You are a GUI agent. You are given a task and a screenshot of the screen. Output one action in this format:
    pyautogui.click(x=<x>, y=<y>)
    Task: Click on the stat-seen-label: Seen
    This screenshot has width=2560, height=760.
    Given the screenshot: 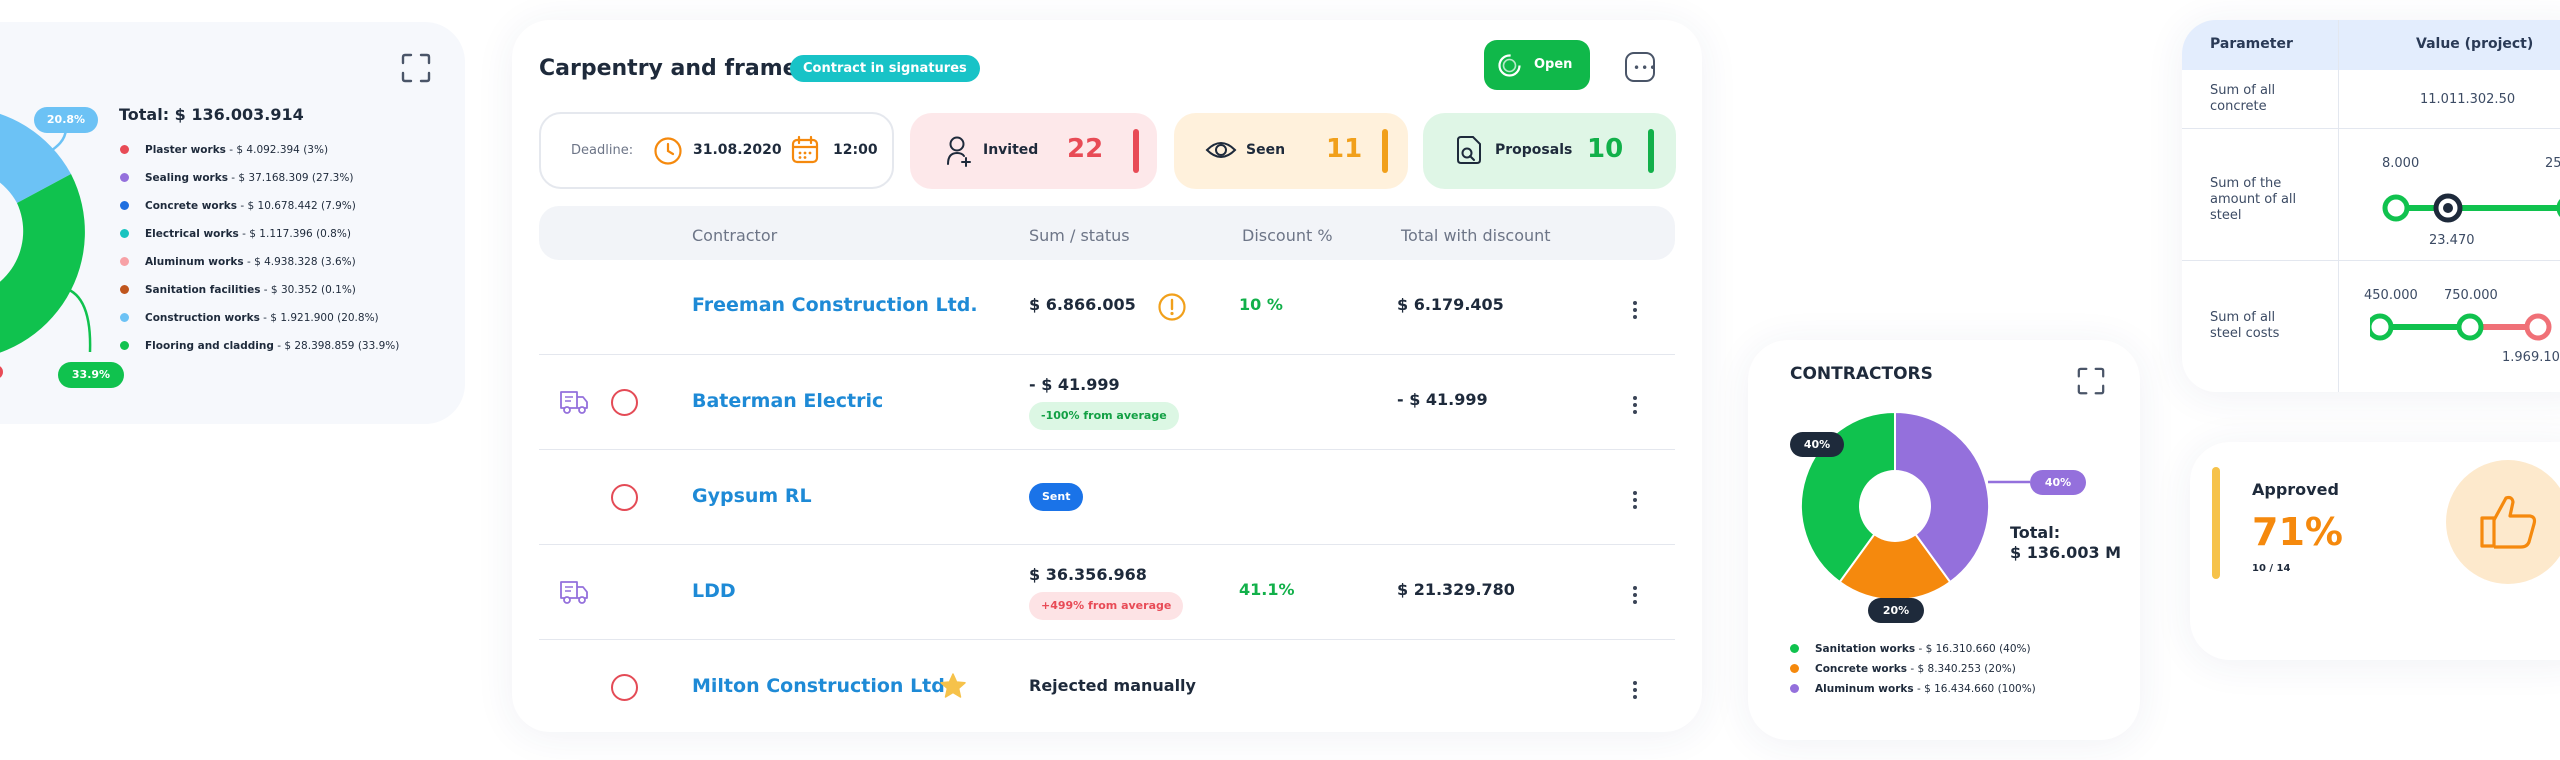 What is the action you would take?
    pyautogui.click(x=1266, y=150)
    